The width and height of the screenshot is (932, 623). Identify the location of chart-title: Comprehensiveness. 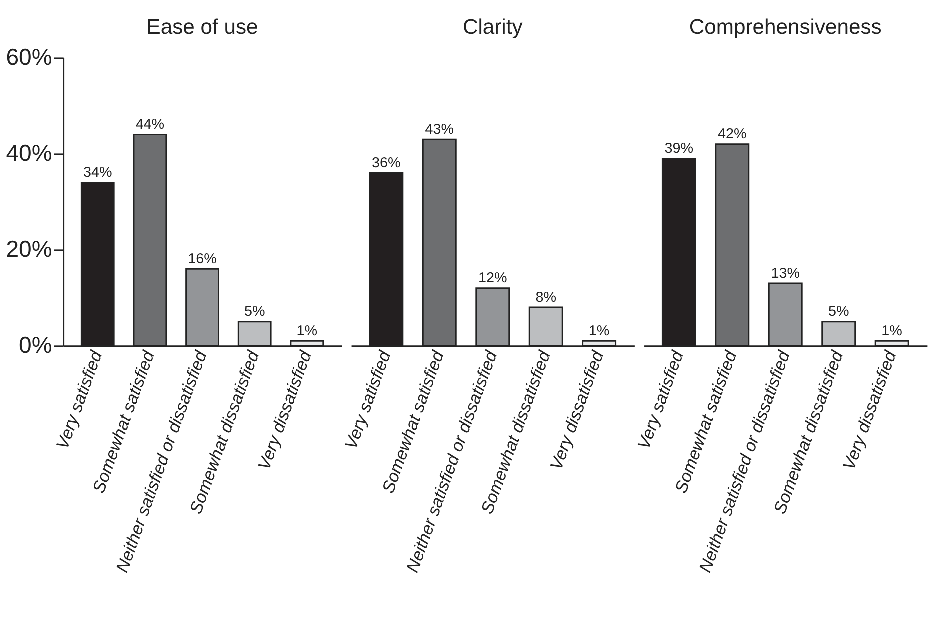
(785, 27).